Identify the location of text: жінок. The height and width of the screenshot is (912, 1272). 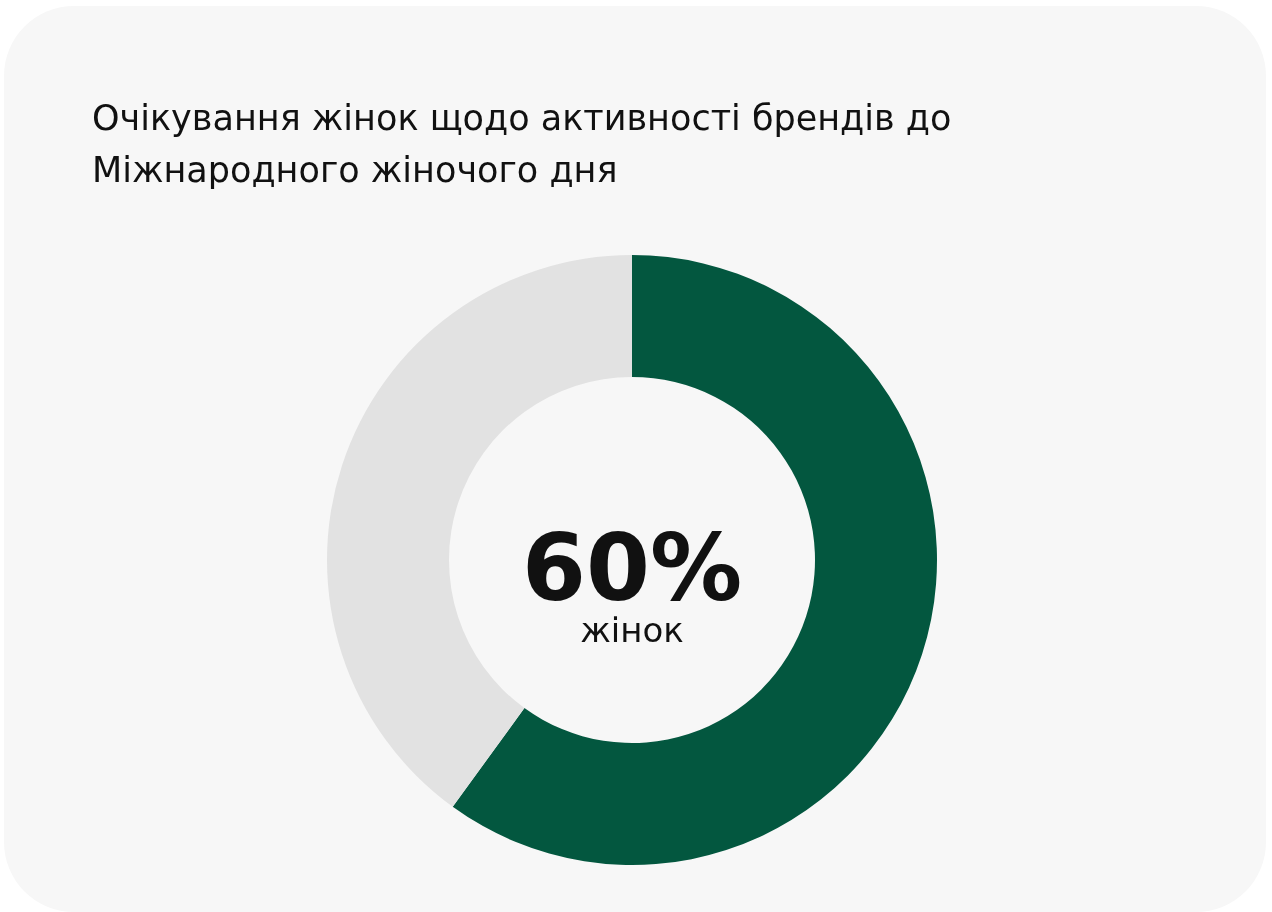
(632, 630).